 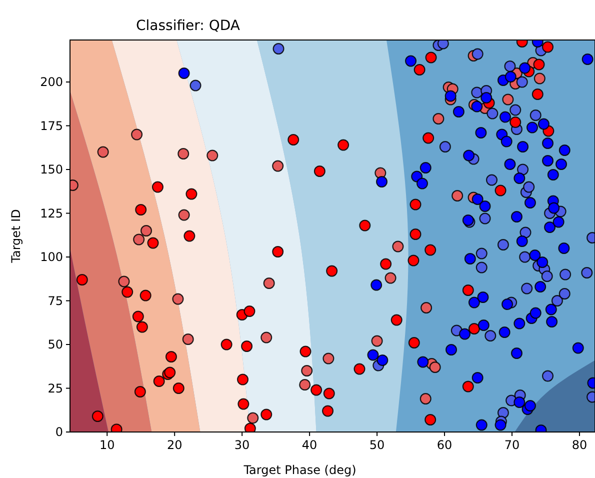 What do you see at coordinates (188, 26) in the screenshot?
I see `chart-title: Classifier: QDA` at bounding box center [188, 26].